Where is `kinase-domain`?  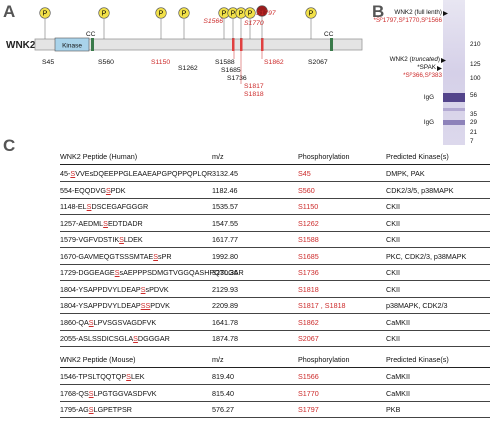
kinase-domain is located at coordinates (72, 44).